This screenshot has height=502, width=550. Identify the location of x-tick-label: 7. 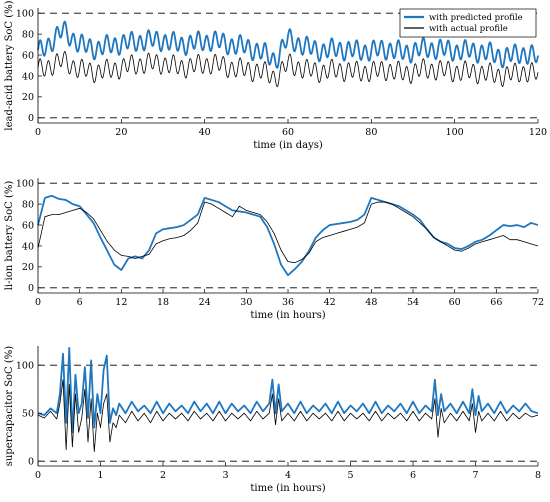
(475, 475).